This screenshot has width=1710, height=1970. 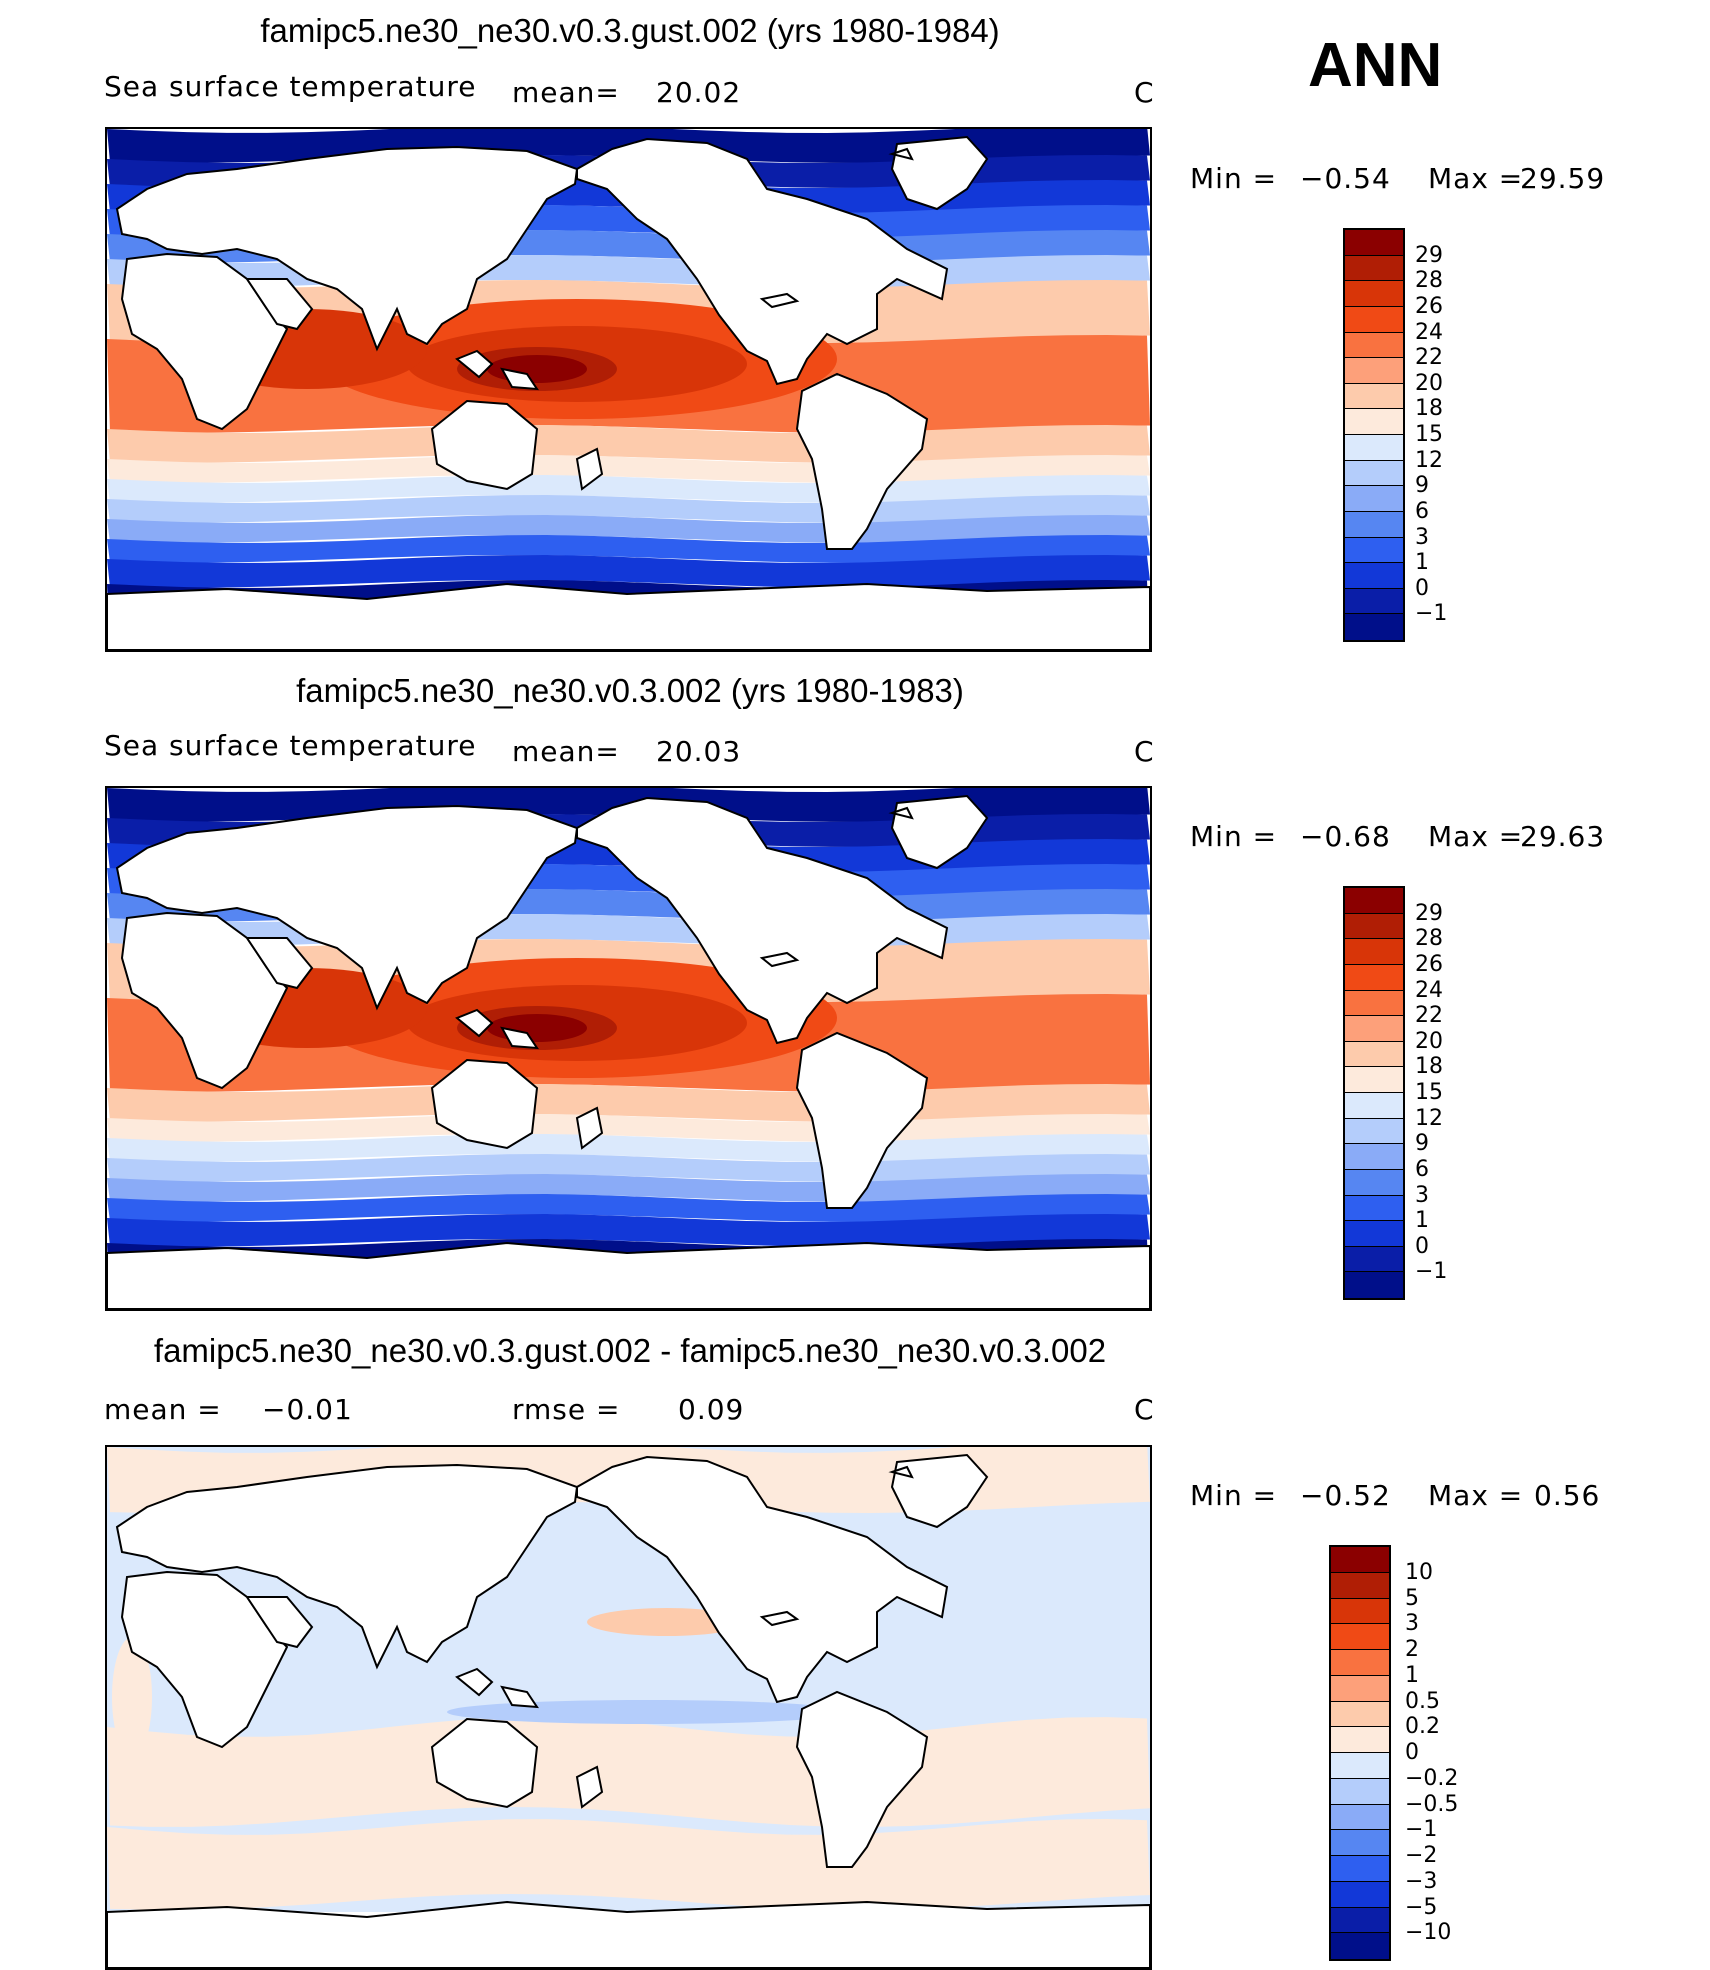 I want to click on panel-2-colorbar, so click(x=1374, y=1093).